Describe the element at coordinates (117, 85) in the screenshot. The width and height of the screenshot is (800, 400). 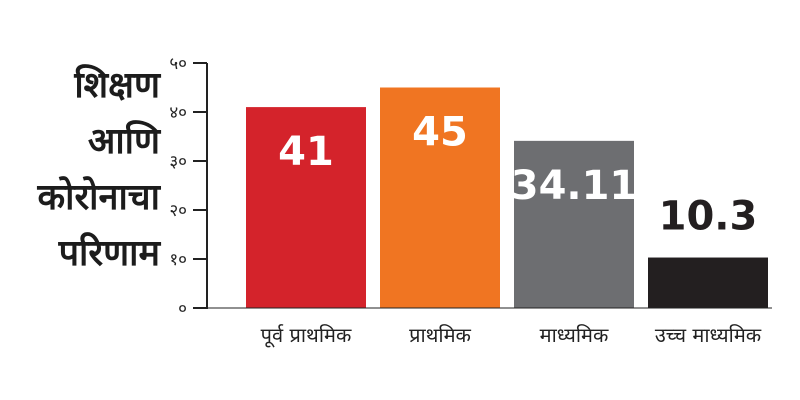
I see `title-line-1: शिक्षण` at that location.